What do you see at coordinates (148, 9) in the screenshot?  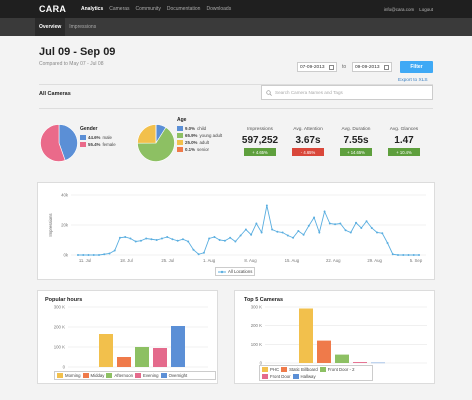 I see `nav-item-community: Community` at bounding box center [148, 9].